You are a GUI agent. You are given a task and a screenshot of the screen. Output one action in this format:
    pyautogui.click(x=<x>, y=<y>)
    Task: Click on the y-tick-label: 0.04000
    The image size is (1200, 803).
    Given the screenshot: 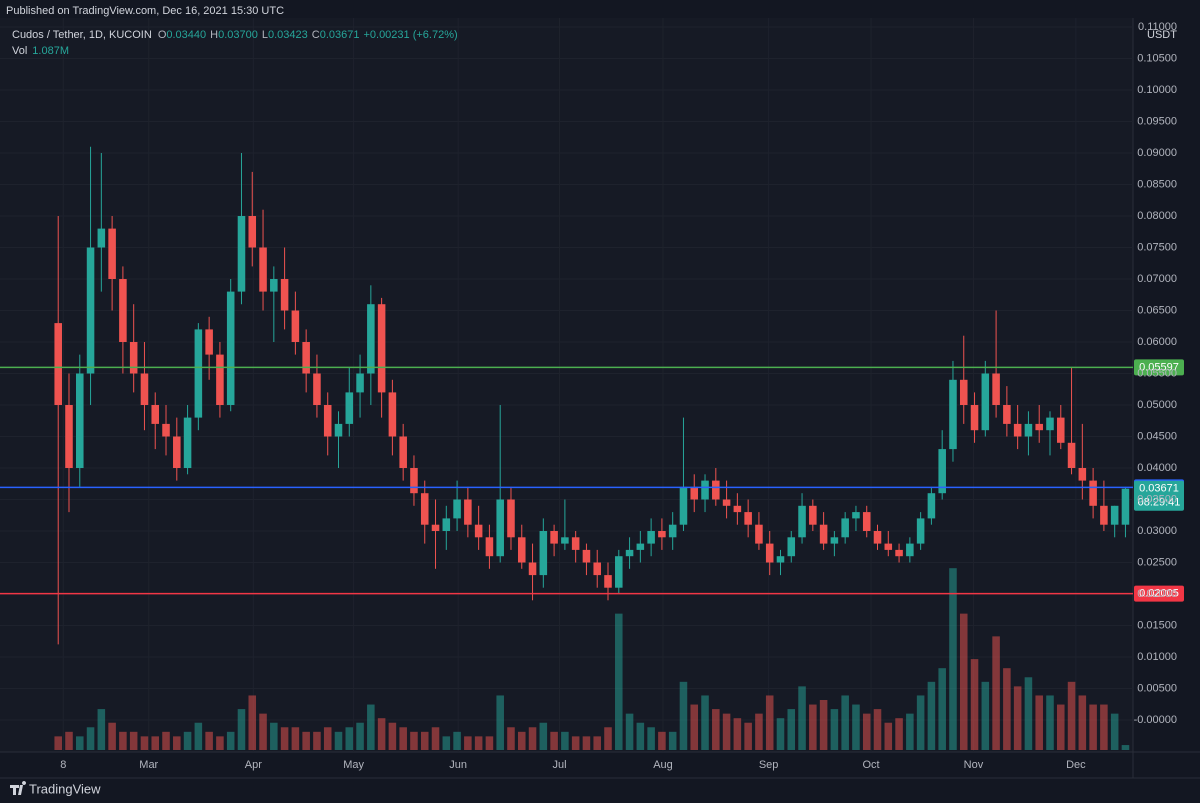 What is the action you would take?
    pyautogui.click(x=1157, y=468)
    